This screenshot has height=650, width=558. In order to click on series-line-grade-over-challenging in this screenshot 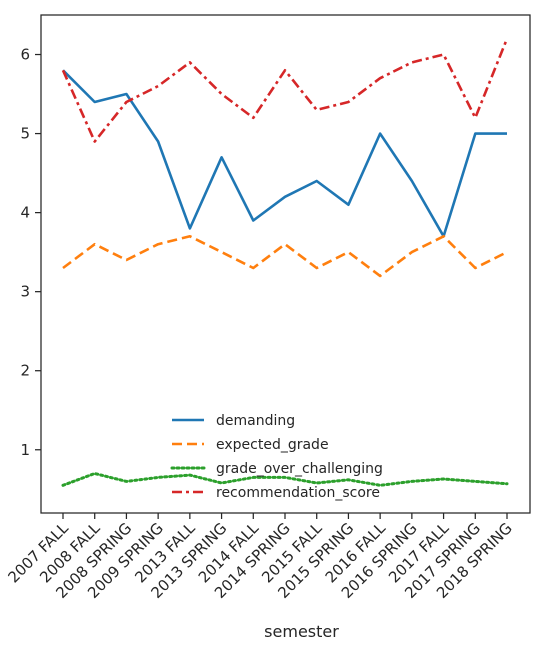, I will do `click(285, 479)`.